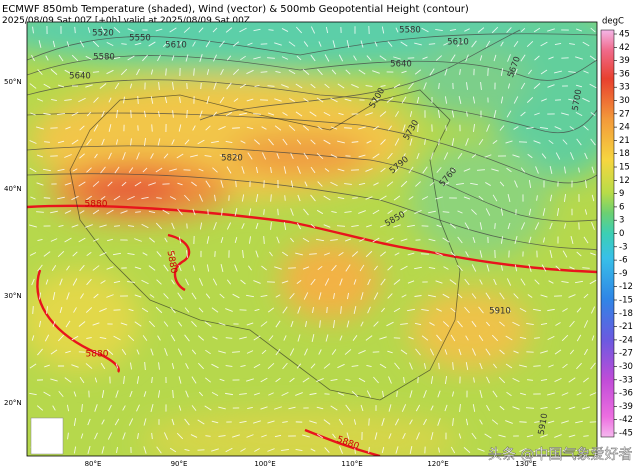  I want to click on colorbar-label: -24, so click(626, 340).